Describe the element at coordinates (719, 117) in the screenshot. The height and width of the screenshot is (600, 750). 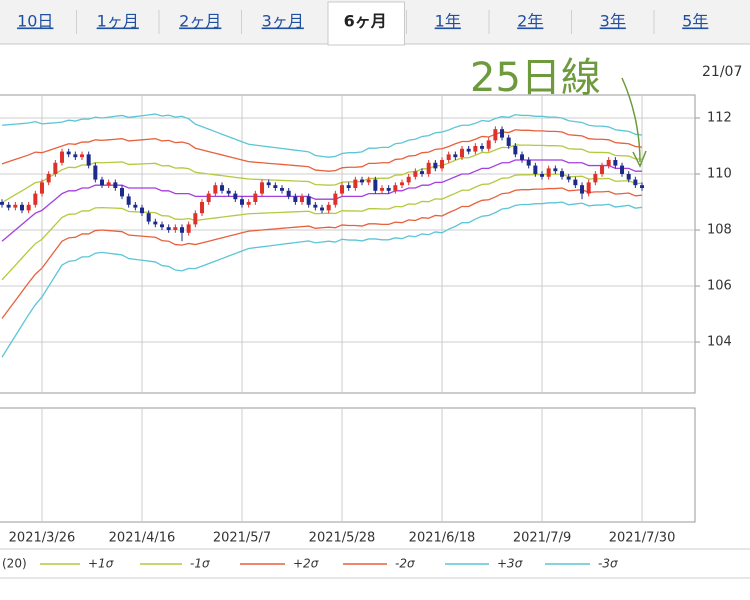
I see `y-tick-label: 112` at that location.